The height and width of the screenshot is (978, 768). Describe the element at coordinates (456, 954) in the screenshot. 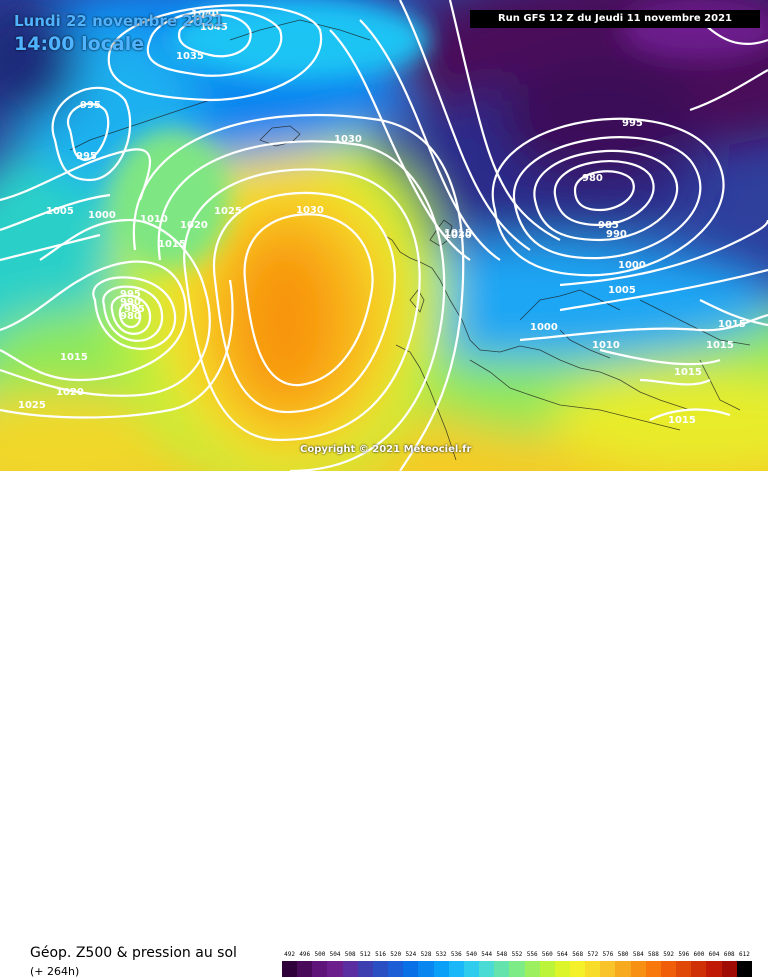

I see `scale-label: 536` at that location.